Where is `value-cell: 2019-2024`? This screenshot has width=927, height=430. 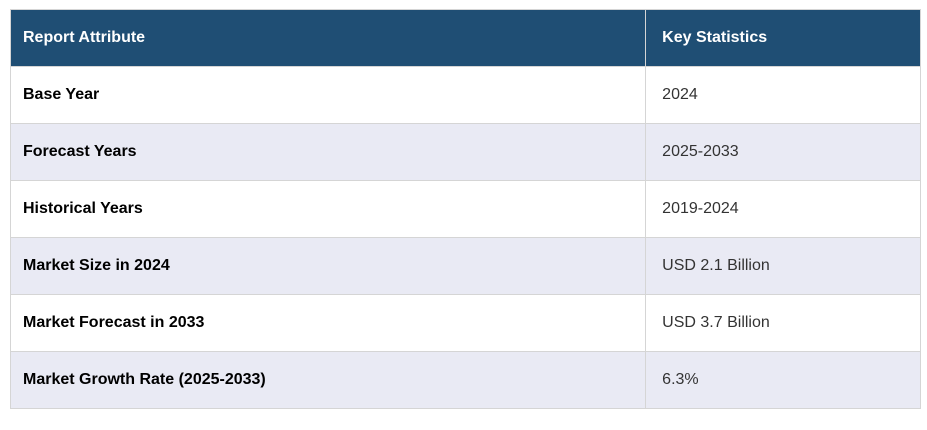 value-cell: 2019-2024 is located at coordinates (783, 209).